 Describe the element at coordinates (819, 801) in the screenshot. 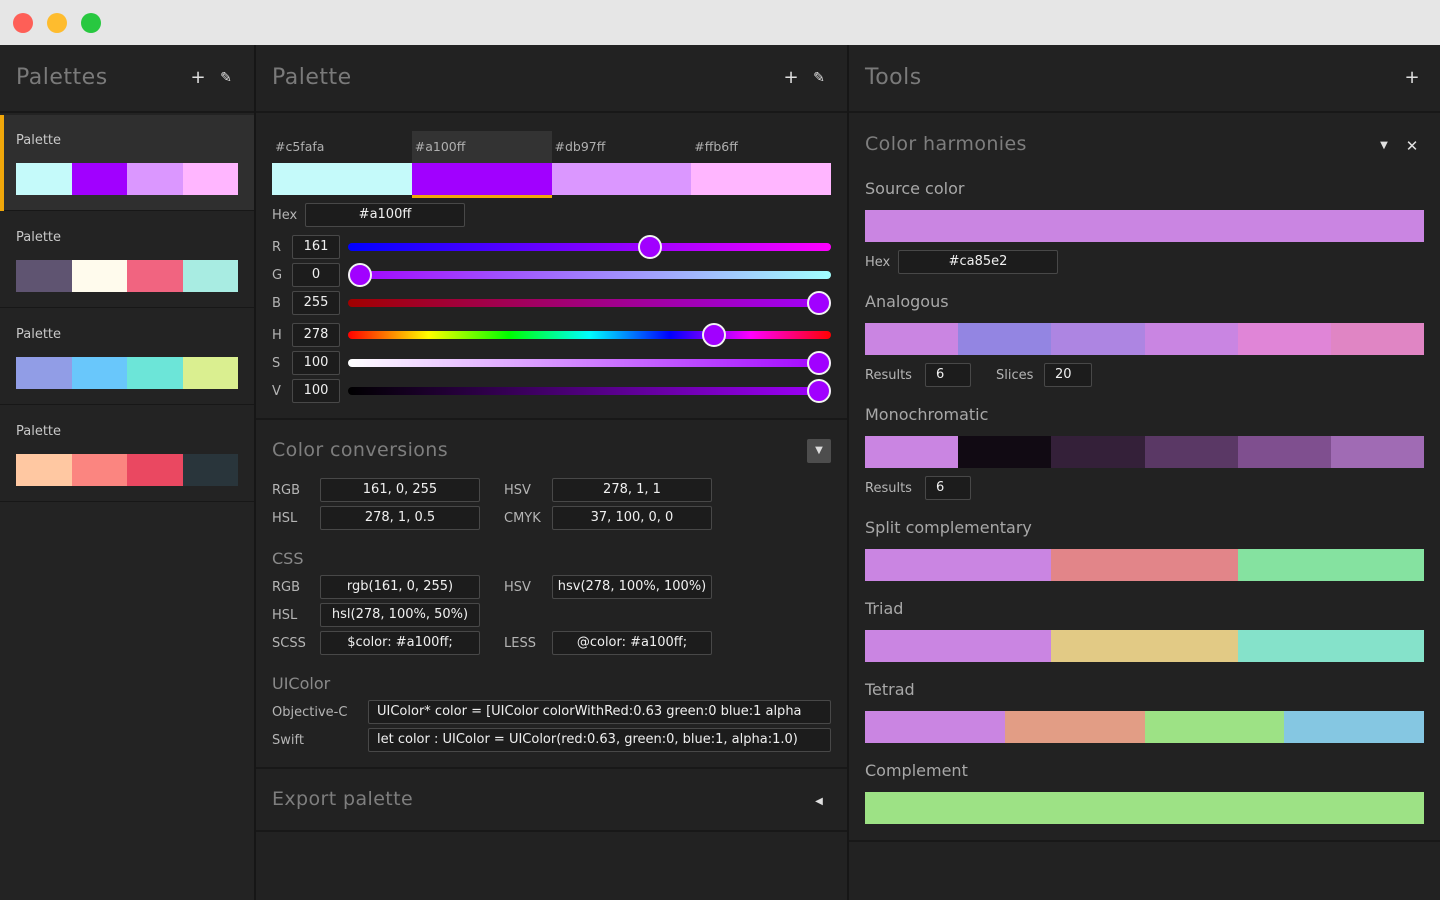

I see `expand-export-icon: ◀` at that location.